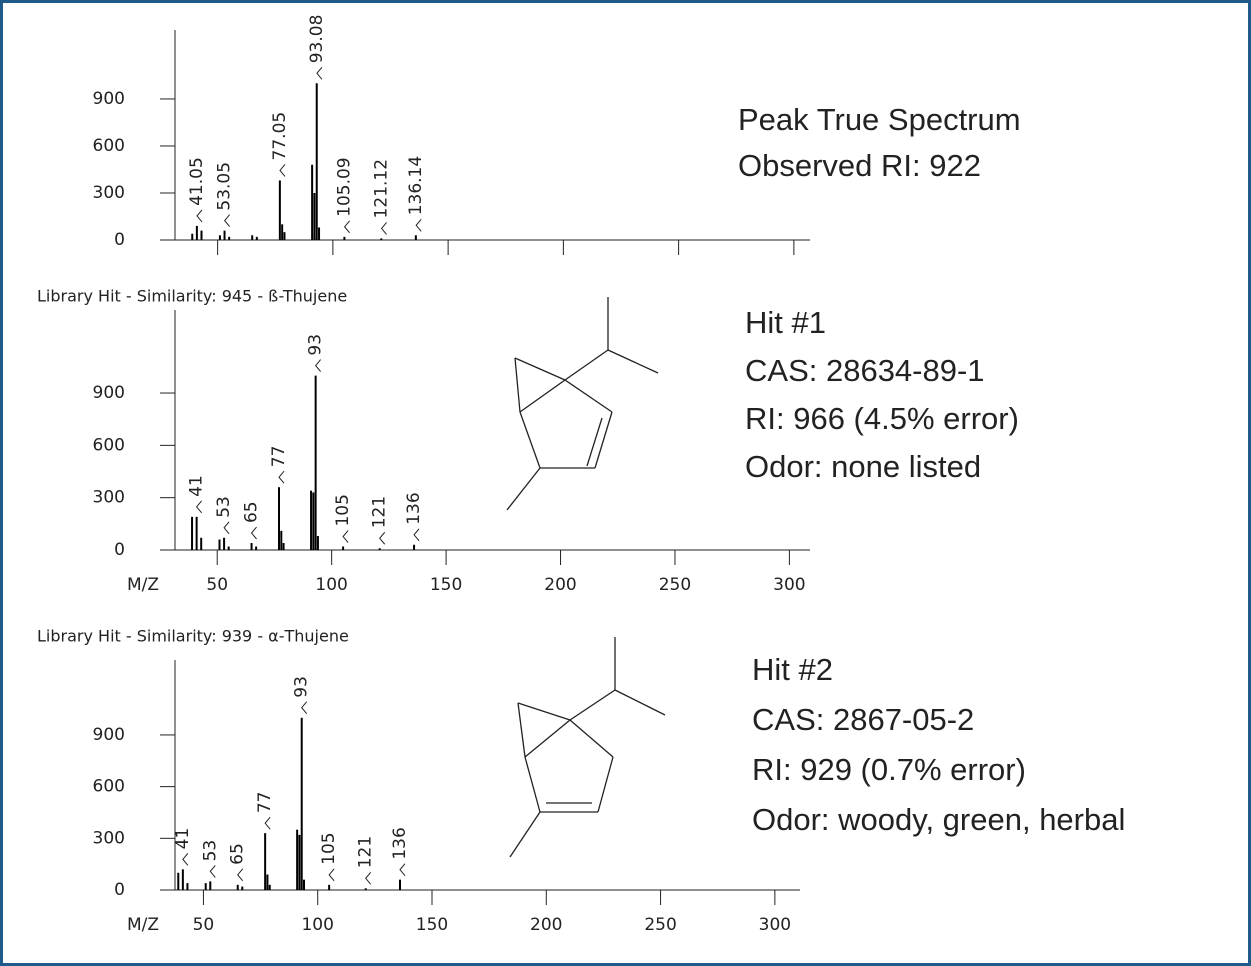  Describe the element at coordinates (197, 181) in the screenshot. I see `peak-label: 41.05` at that location.